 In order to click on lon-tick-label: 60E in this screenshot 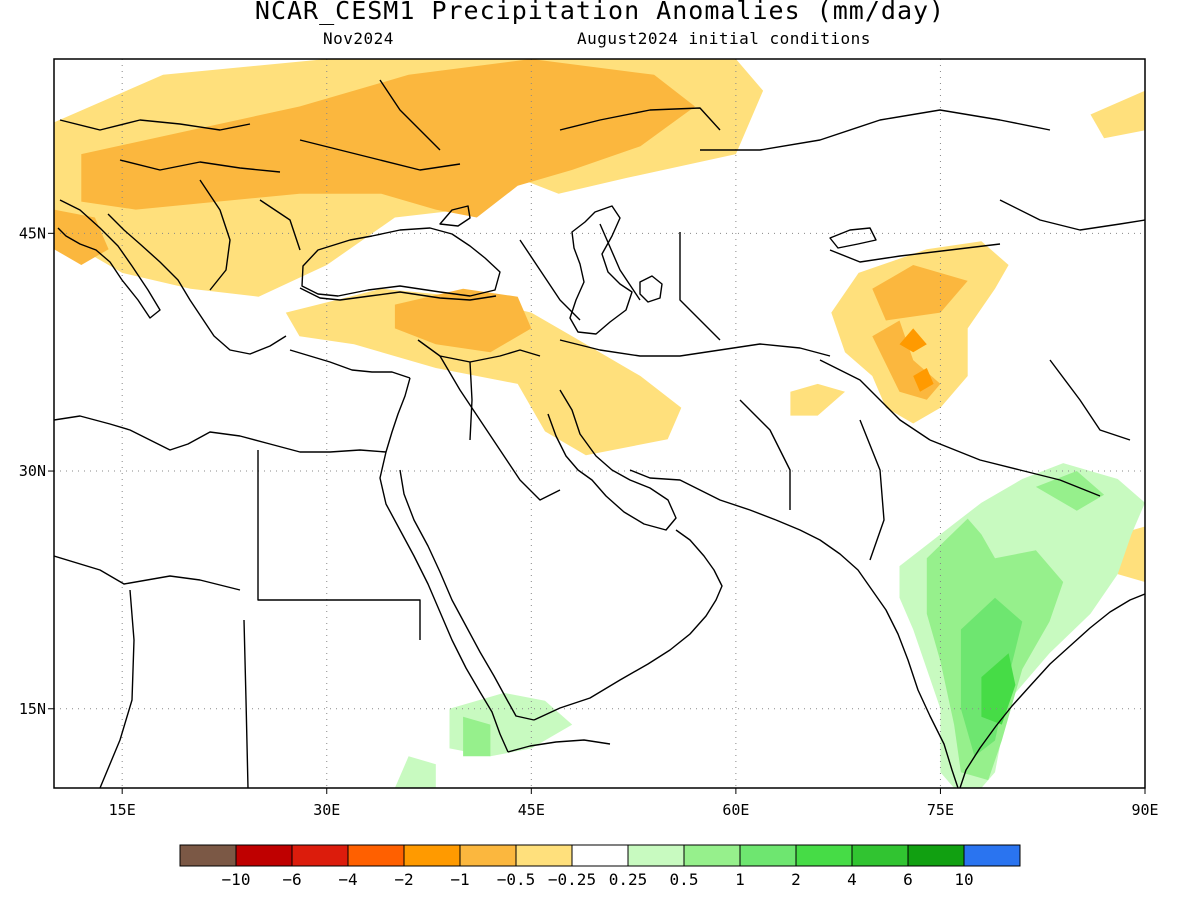, I will do `click(735, 810)`.